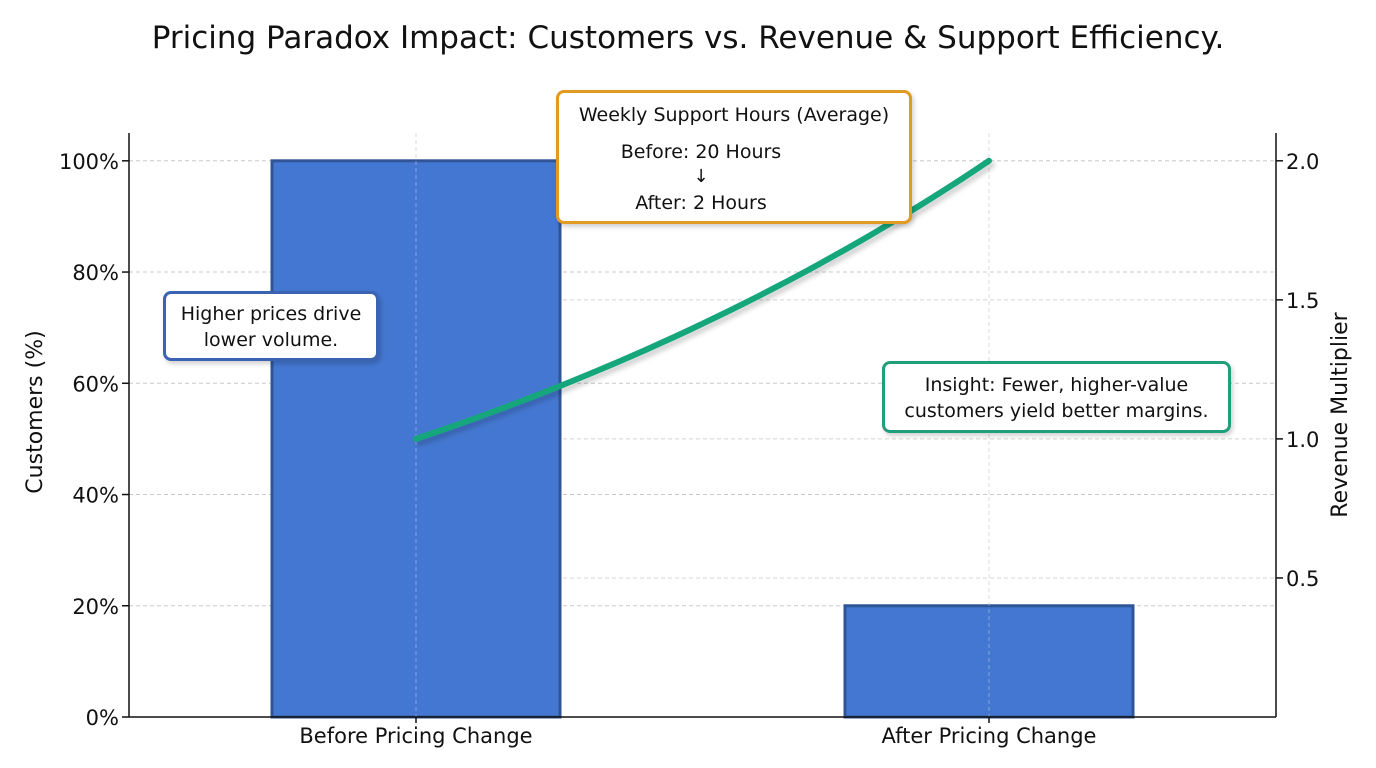 The width and height of the screenshot is (1376, 768). Describe the element at coordinates (89, 162) in the screenshot. I see `y-tick-label: 100%` at that location.